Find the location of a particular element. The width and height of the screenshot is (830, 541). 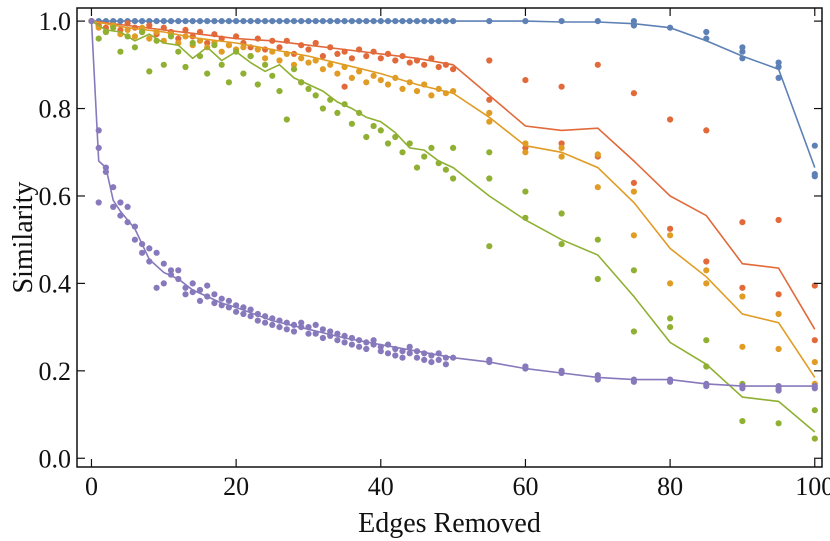

x-tick-label: 20 is located at coordinates (236, 486).